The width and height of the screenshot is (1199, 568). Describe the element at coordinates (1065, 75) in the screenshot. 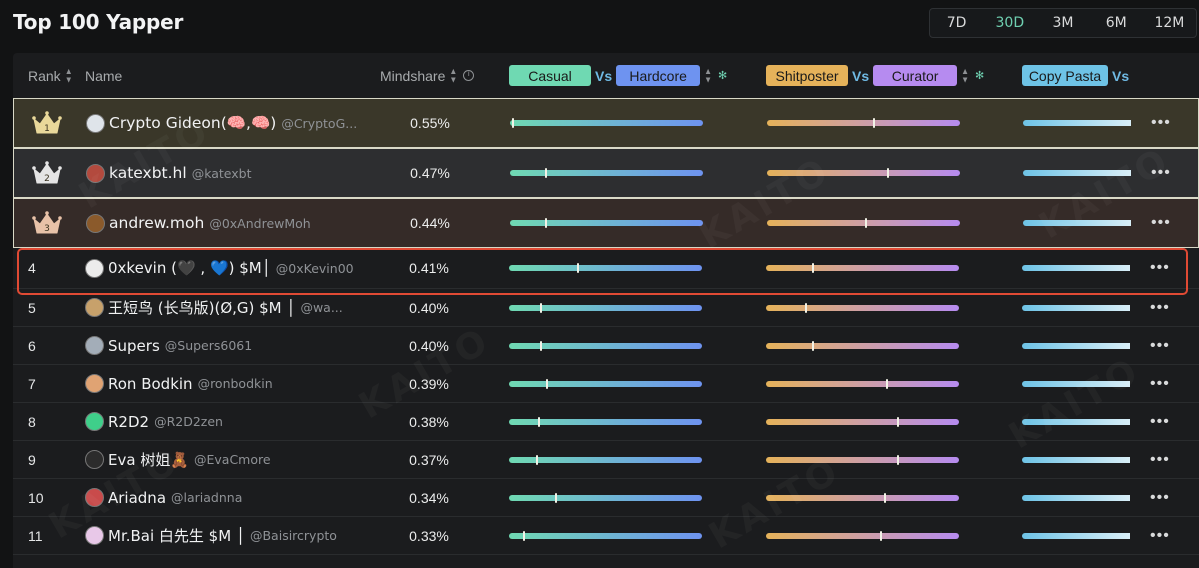

I see `copy-pasta-pill: Copy Pasta` at that location.